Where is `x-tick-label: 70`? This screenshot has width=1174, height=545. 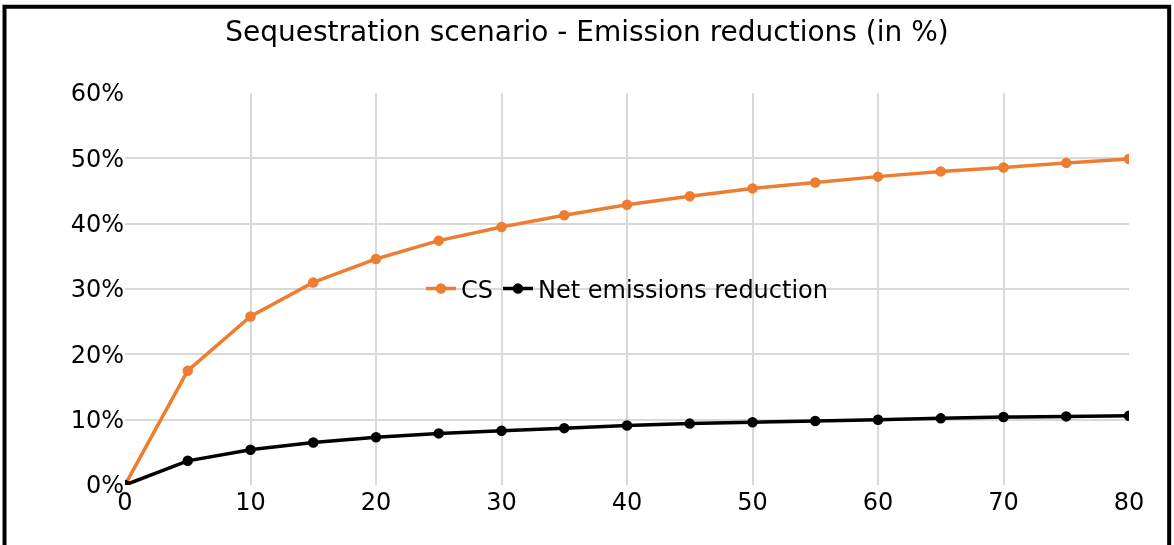 x-tick-label: 70 is located at coordinates (1003, 502).